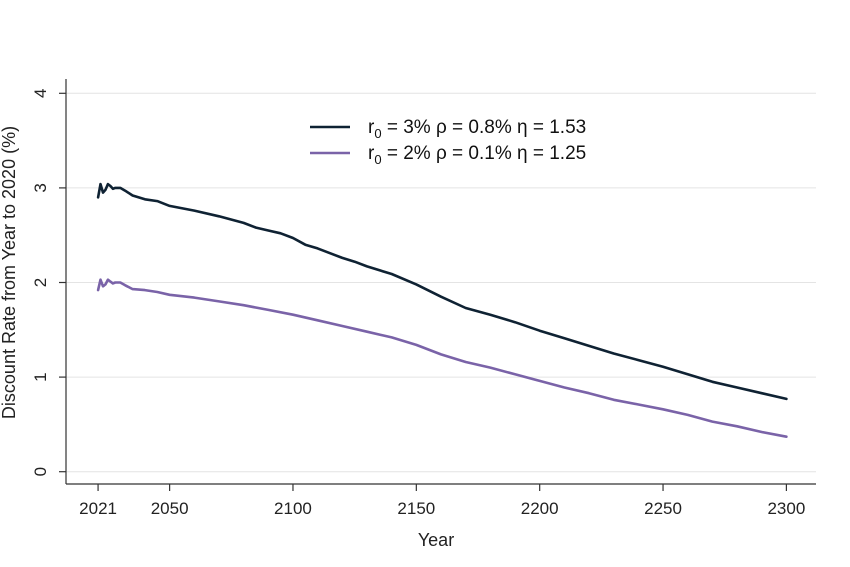 Image resolution: width=850 pixels, height=567 pixels. What do you see at coordinates (540, 508) in the screenshot?
I see `x-tick-label-4: 2200` at bounding box center [540, 508].